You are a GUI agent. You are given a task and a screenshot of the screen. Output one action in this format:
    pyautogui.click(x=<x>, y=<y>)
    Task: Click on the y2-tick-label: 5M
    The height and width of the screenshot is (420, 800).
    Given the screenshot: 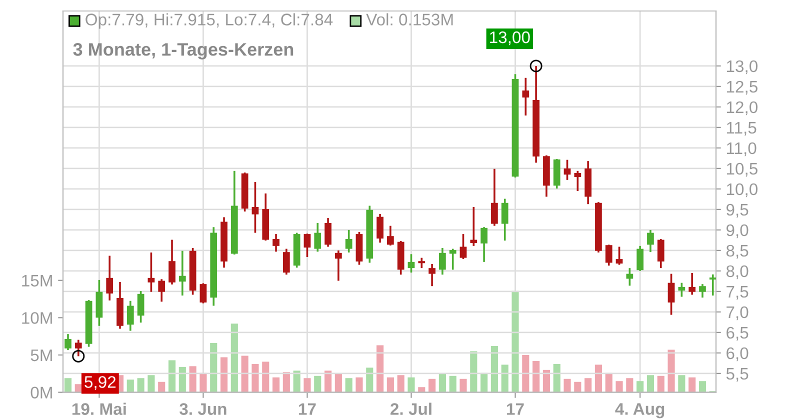 What is the action you would take?
    pyautogui.click(x=41, y=356)
    